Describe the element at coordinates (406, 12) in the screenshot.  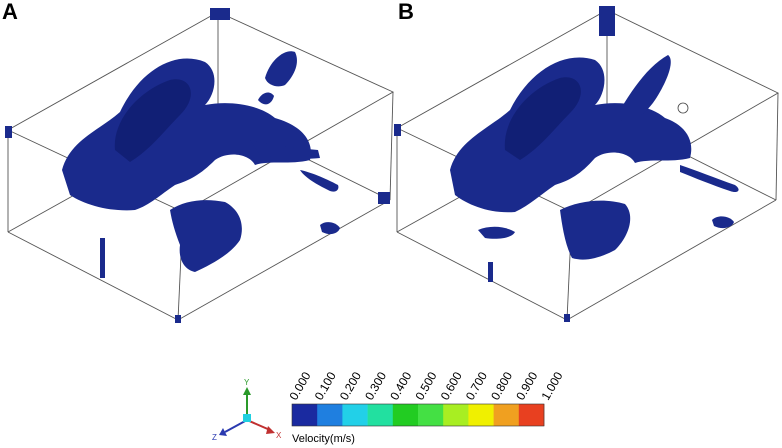
I see `panel-label-b: B` at that location.